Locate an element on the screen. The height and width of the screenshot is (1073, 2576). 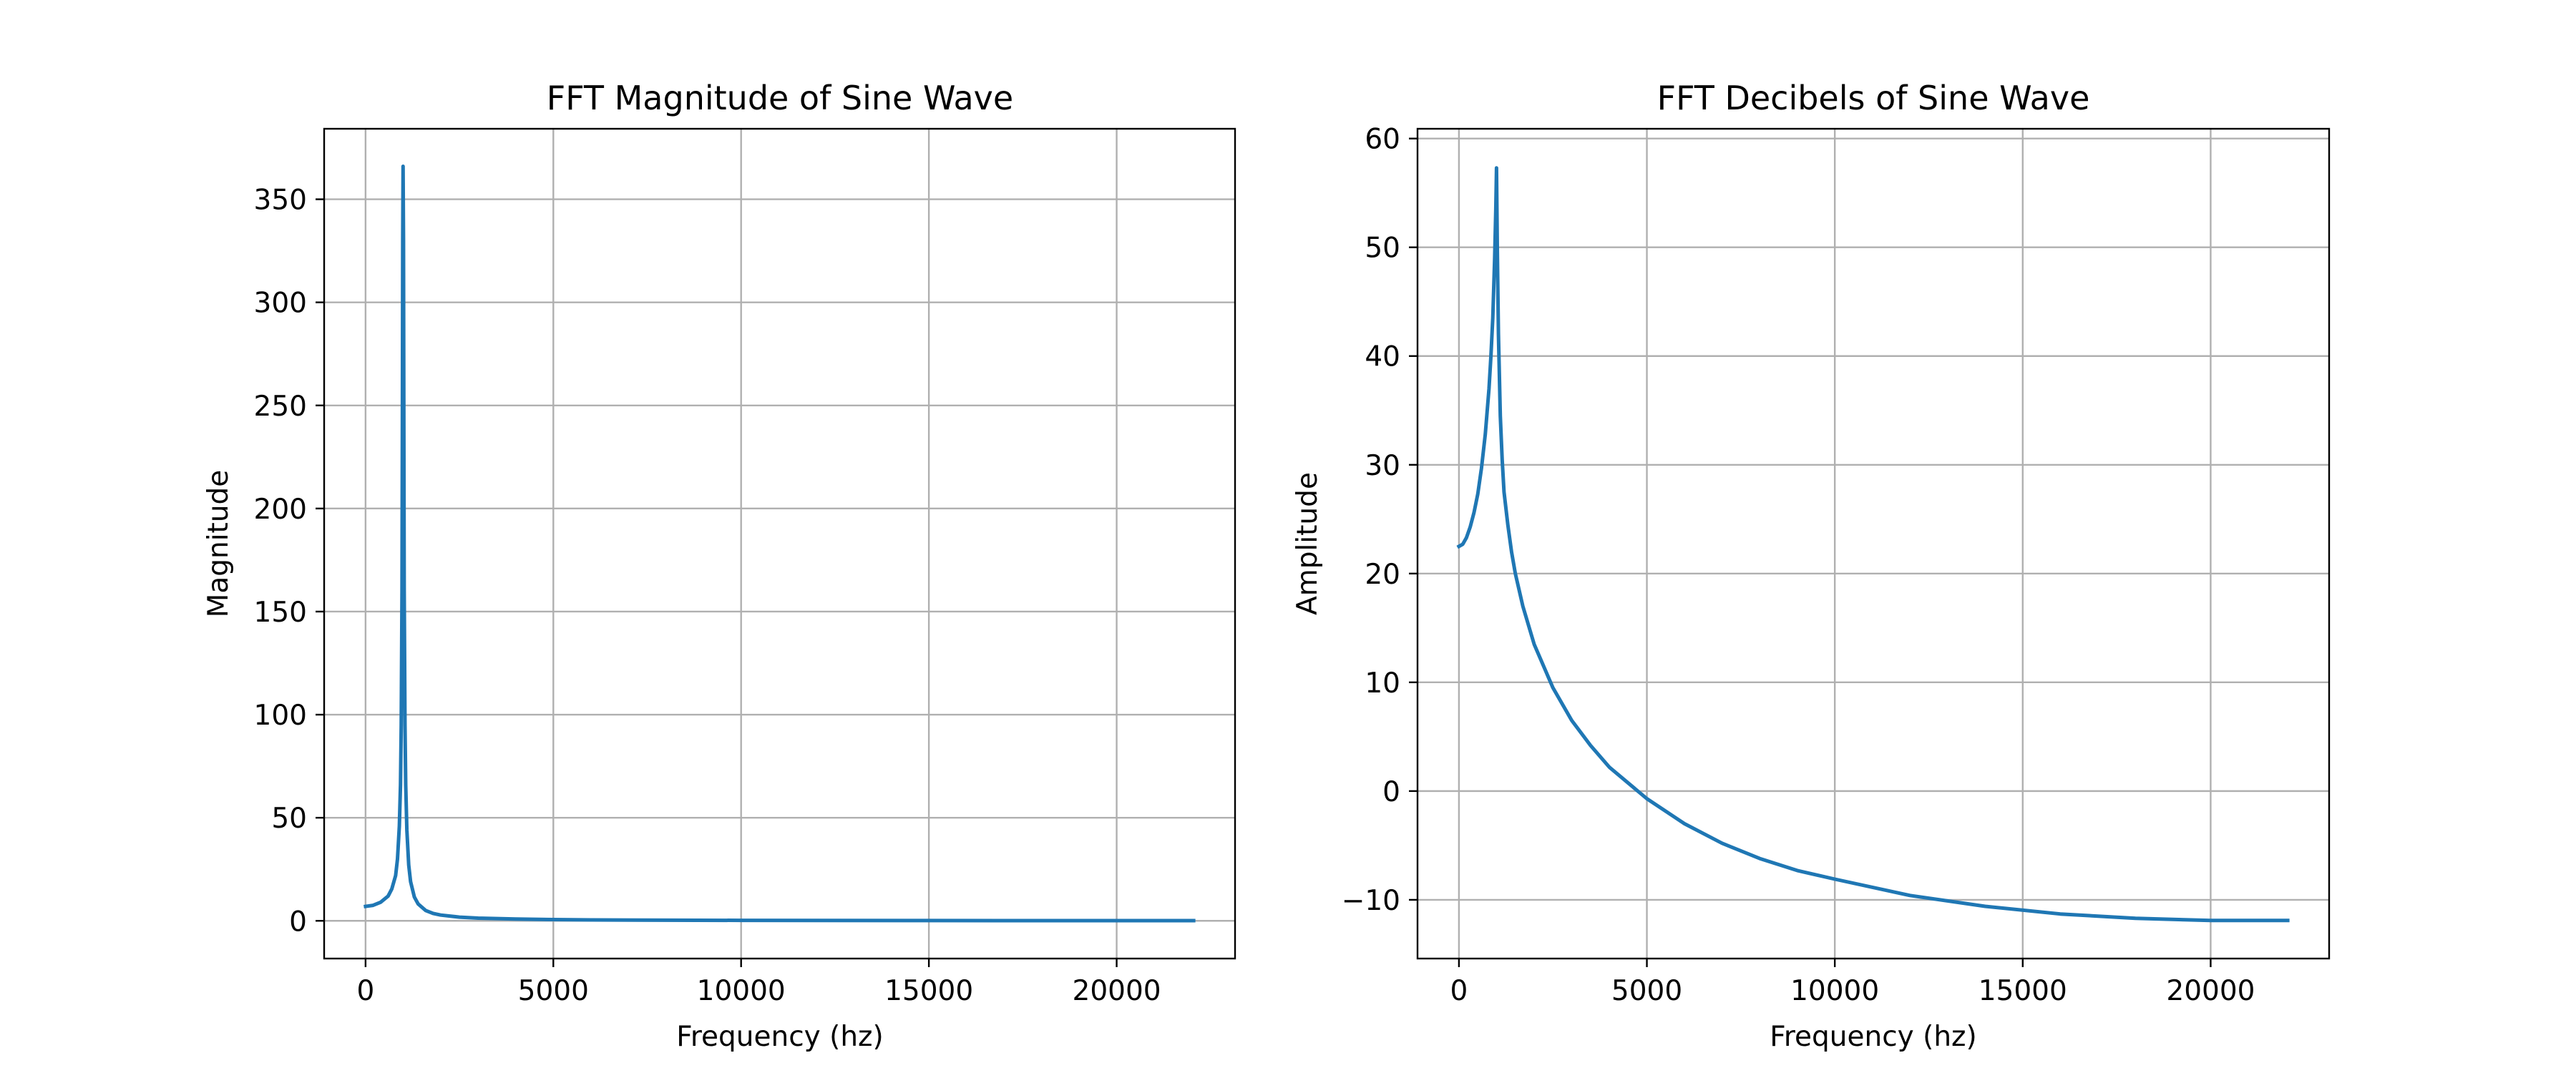
decibels-y-tick-label: 60 is located at coordinates (1382, 140).